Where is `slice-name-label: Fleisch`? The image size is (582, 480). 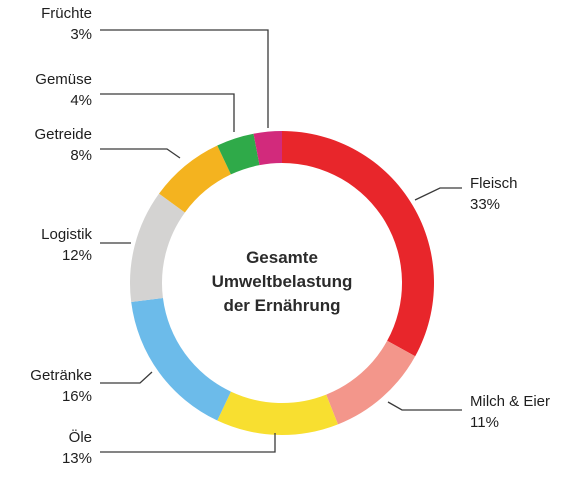
slice-name-label: Fleisch is located at coordinates (494, 183).